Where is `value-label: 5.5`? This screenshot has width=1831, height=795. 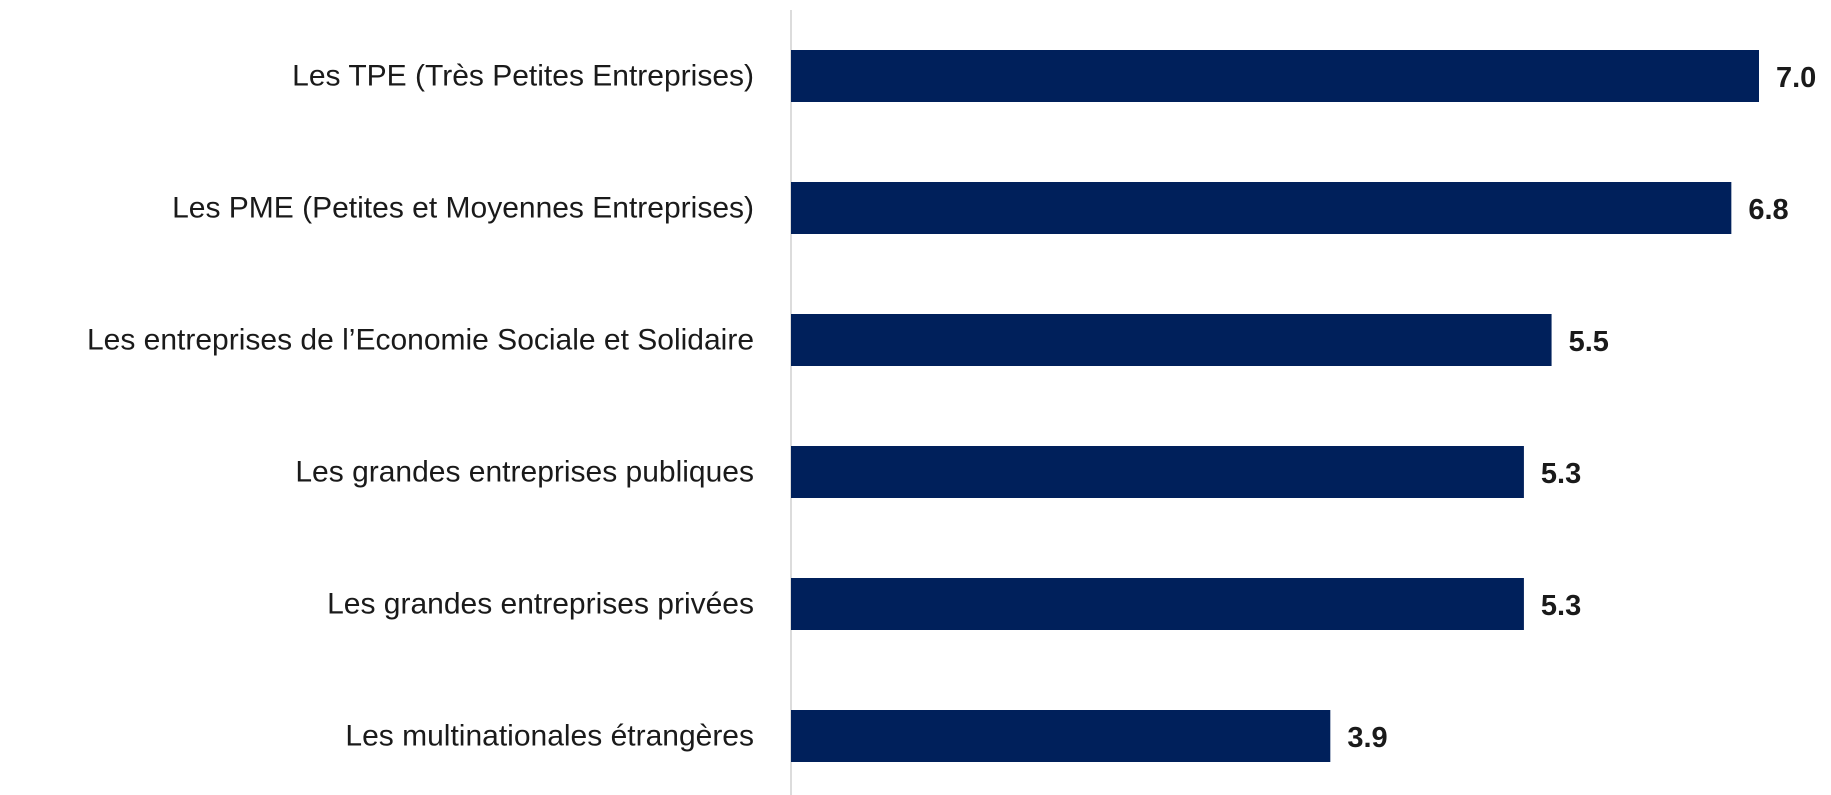
value-label: 5.5 is located at coordinates (1589, 342).